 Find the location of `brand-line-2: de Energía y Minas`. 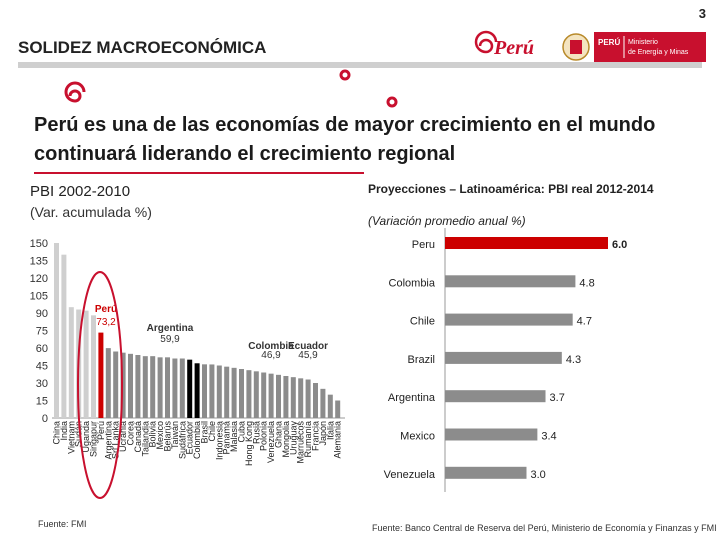

brand-line-2: de Energía y Minas is located at coordinates (658, 52).